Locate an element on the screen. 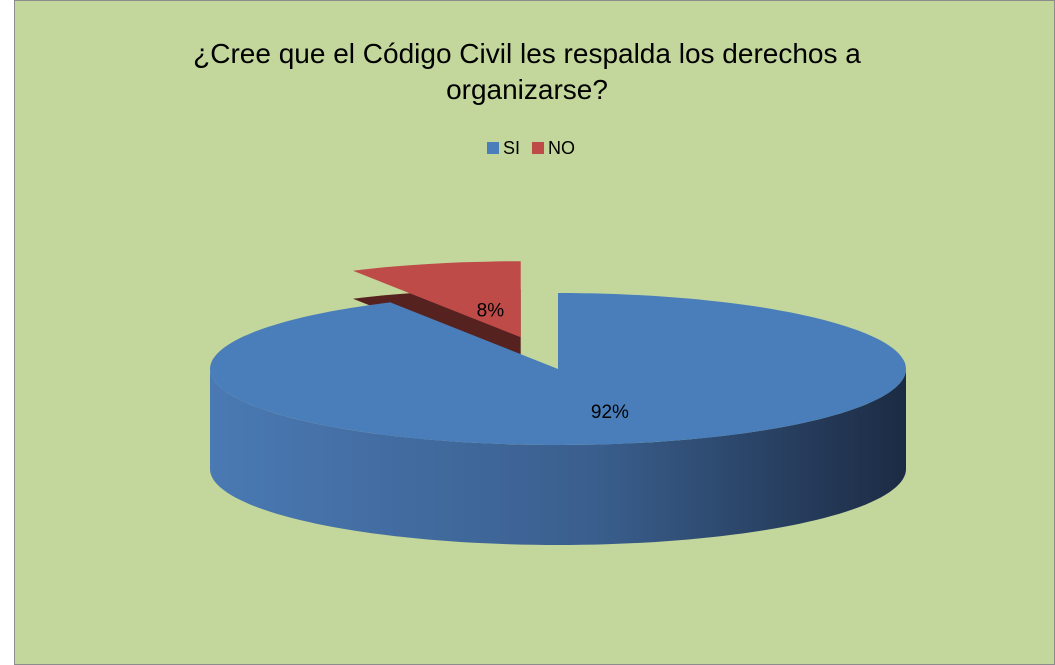  pie-slice is located at coordinates (437, 299).